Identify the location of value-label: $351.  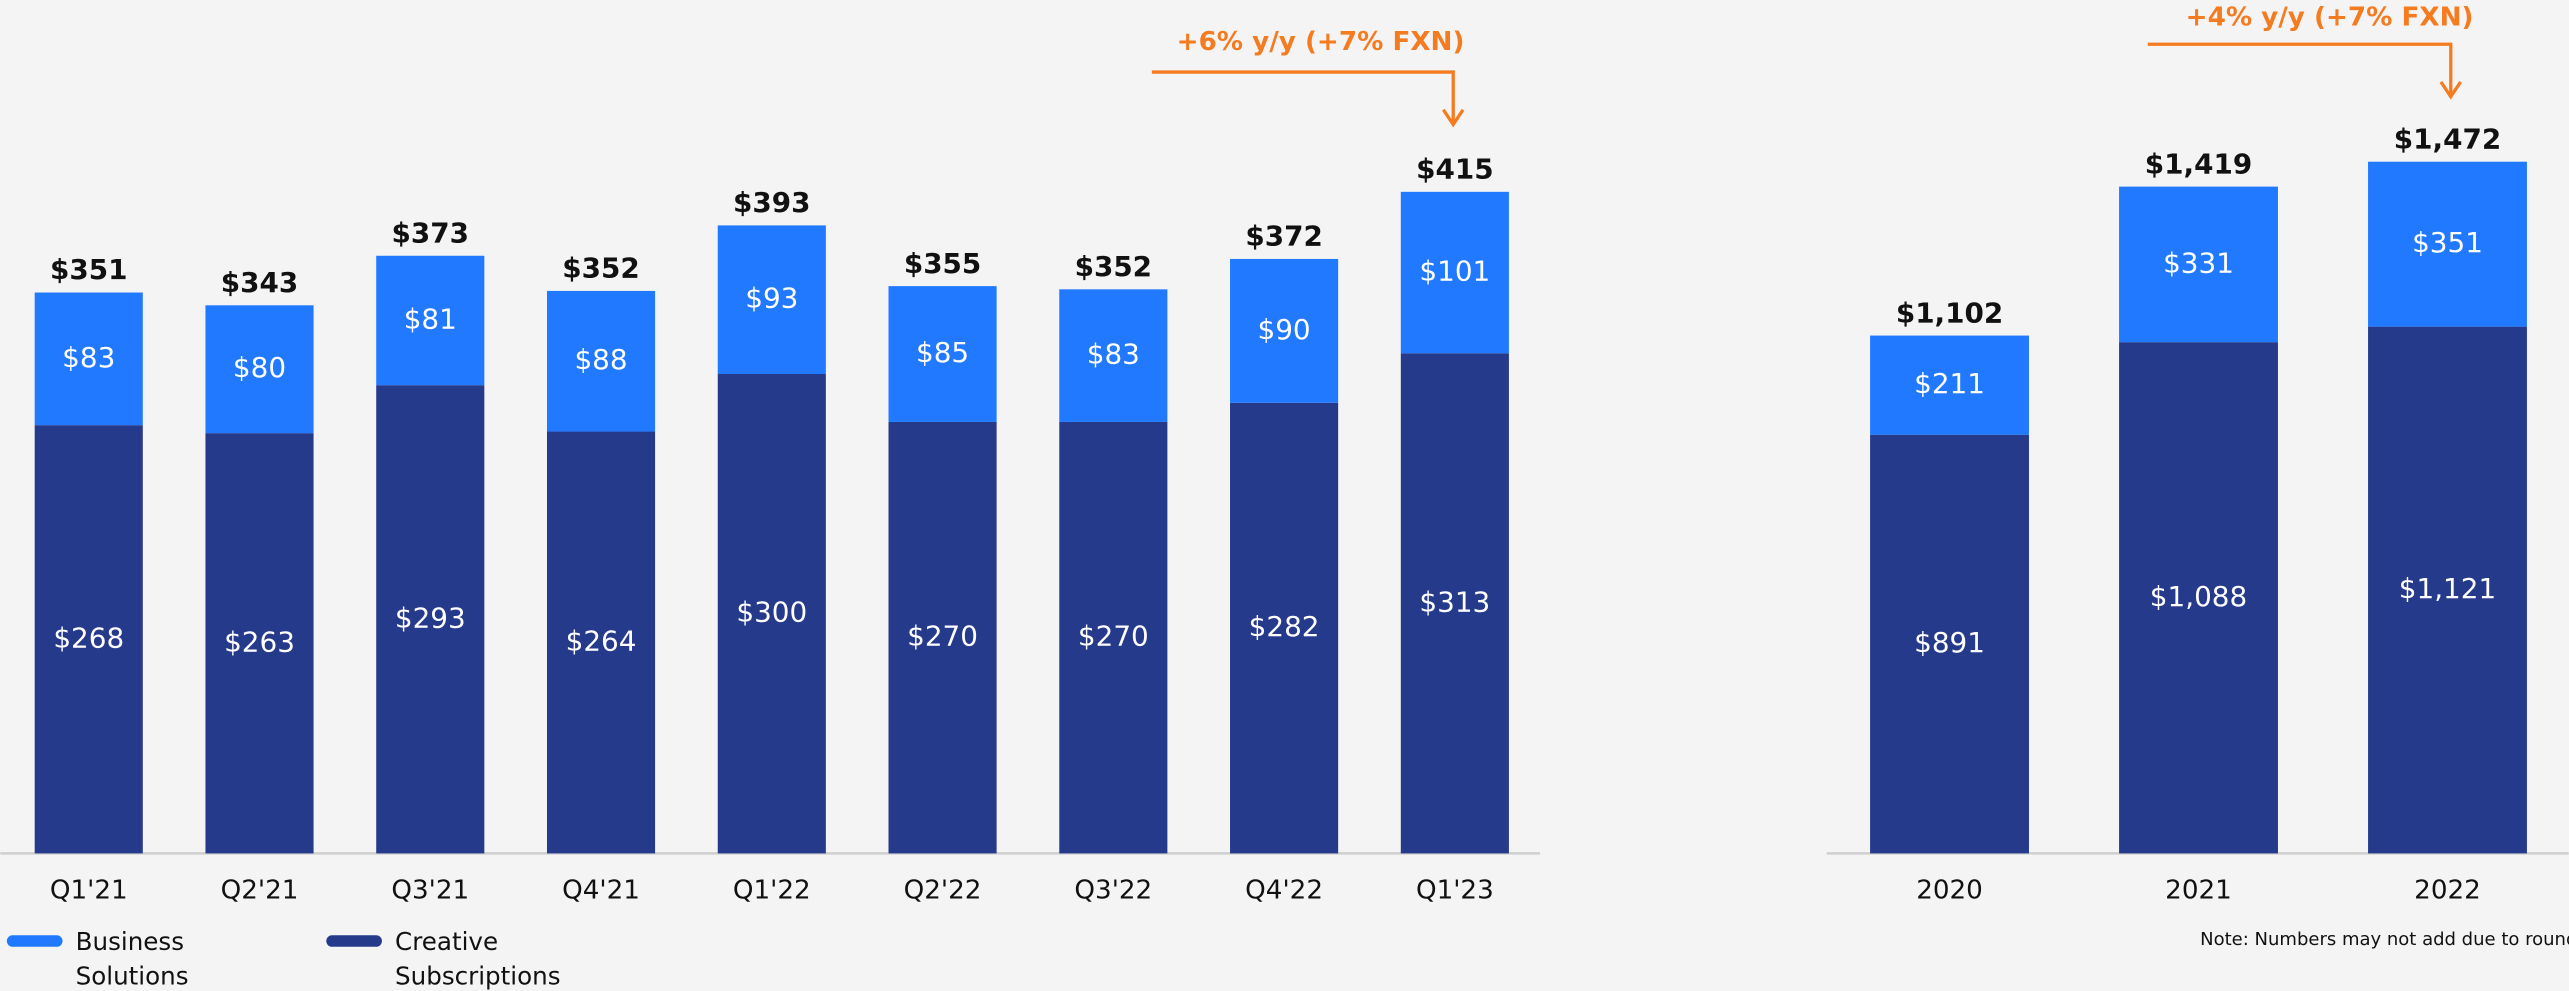
(2447, 242).